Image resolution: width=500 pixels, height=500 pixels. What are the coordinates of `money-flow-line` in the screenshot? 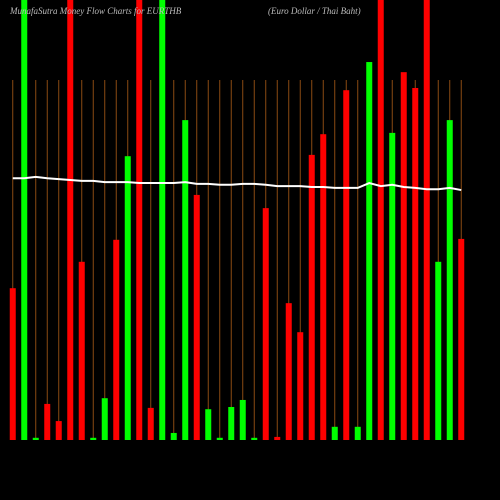 It's located at (237, 183).